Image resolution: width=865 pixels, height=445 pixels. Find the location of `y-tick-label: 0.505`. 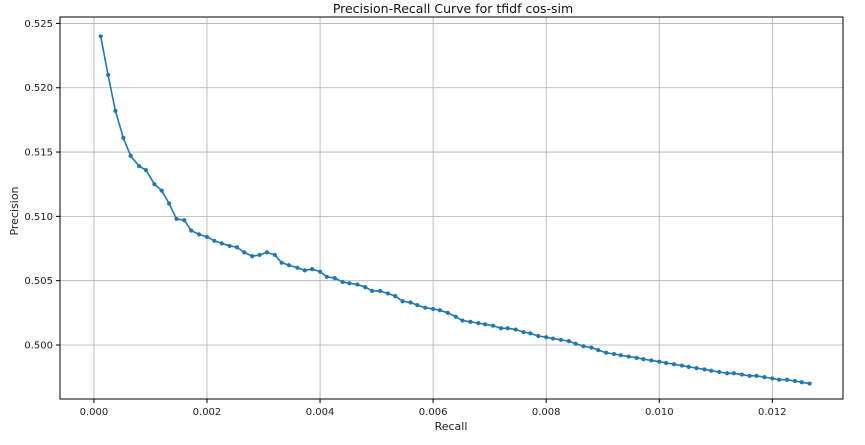

y-tick-label: 0.505 is located at coordinates (38, 281).